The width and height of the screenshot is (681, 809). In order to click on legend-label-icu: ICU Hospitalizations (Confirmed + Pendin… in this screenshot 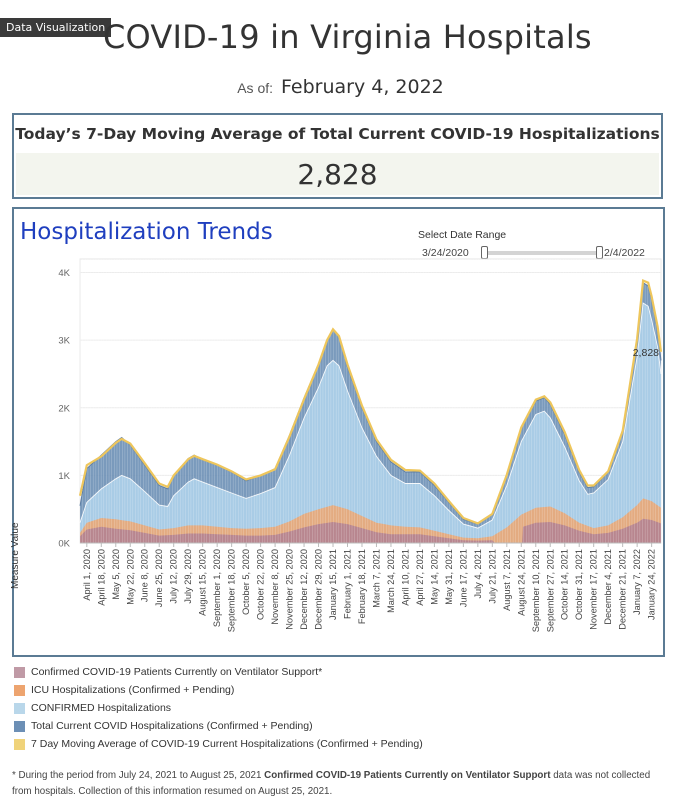, I will do `click(133, 690)`.